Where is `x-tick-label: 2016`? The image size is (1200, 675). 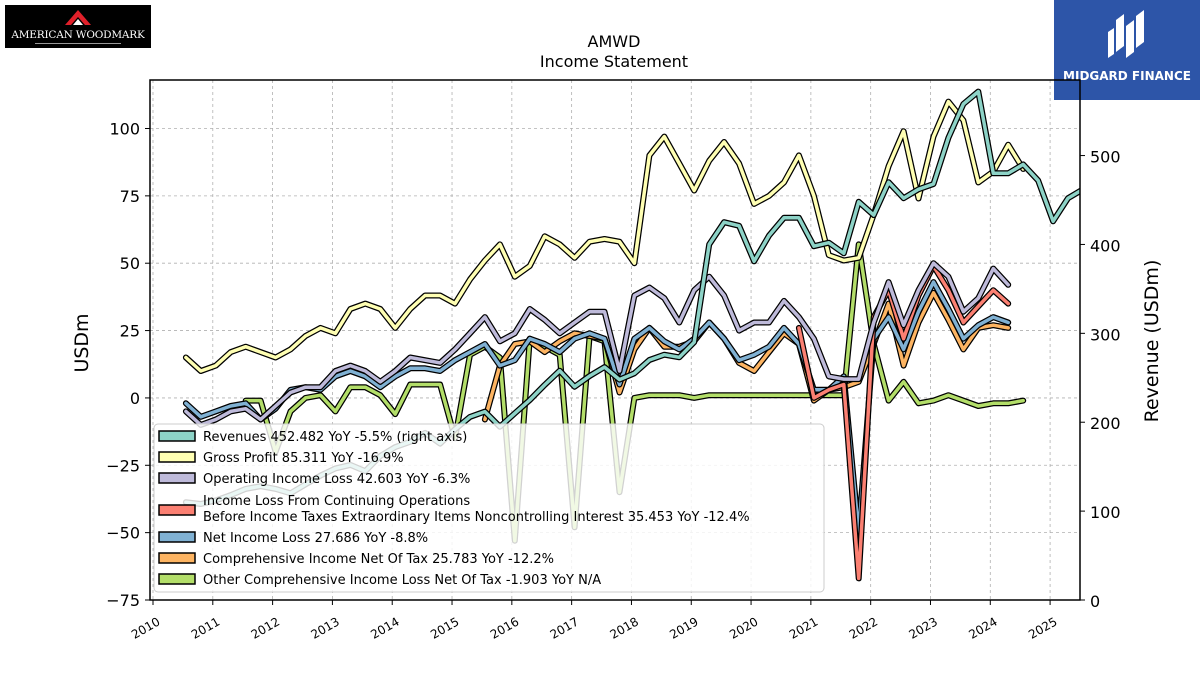
x-tick-label: 2016 is located at coordinates (504, 627).